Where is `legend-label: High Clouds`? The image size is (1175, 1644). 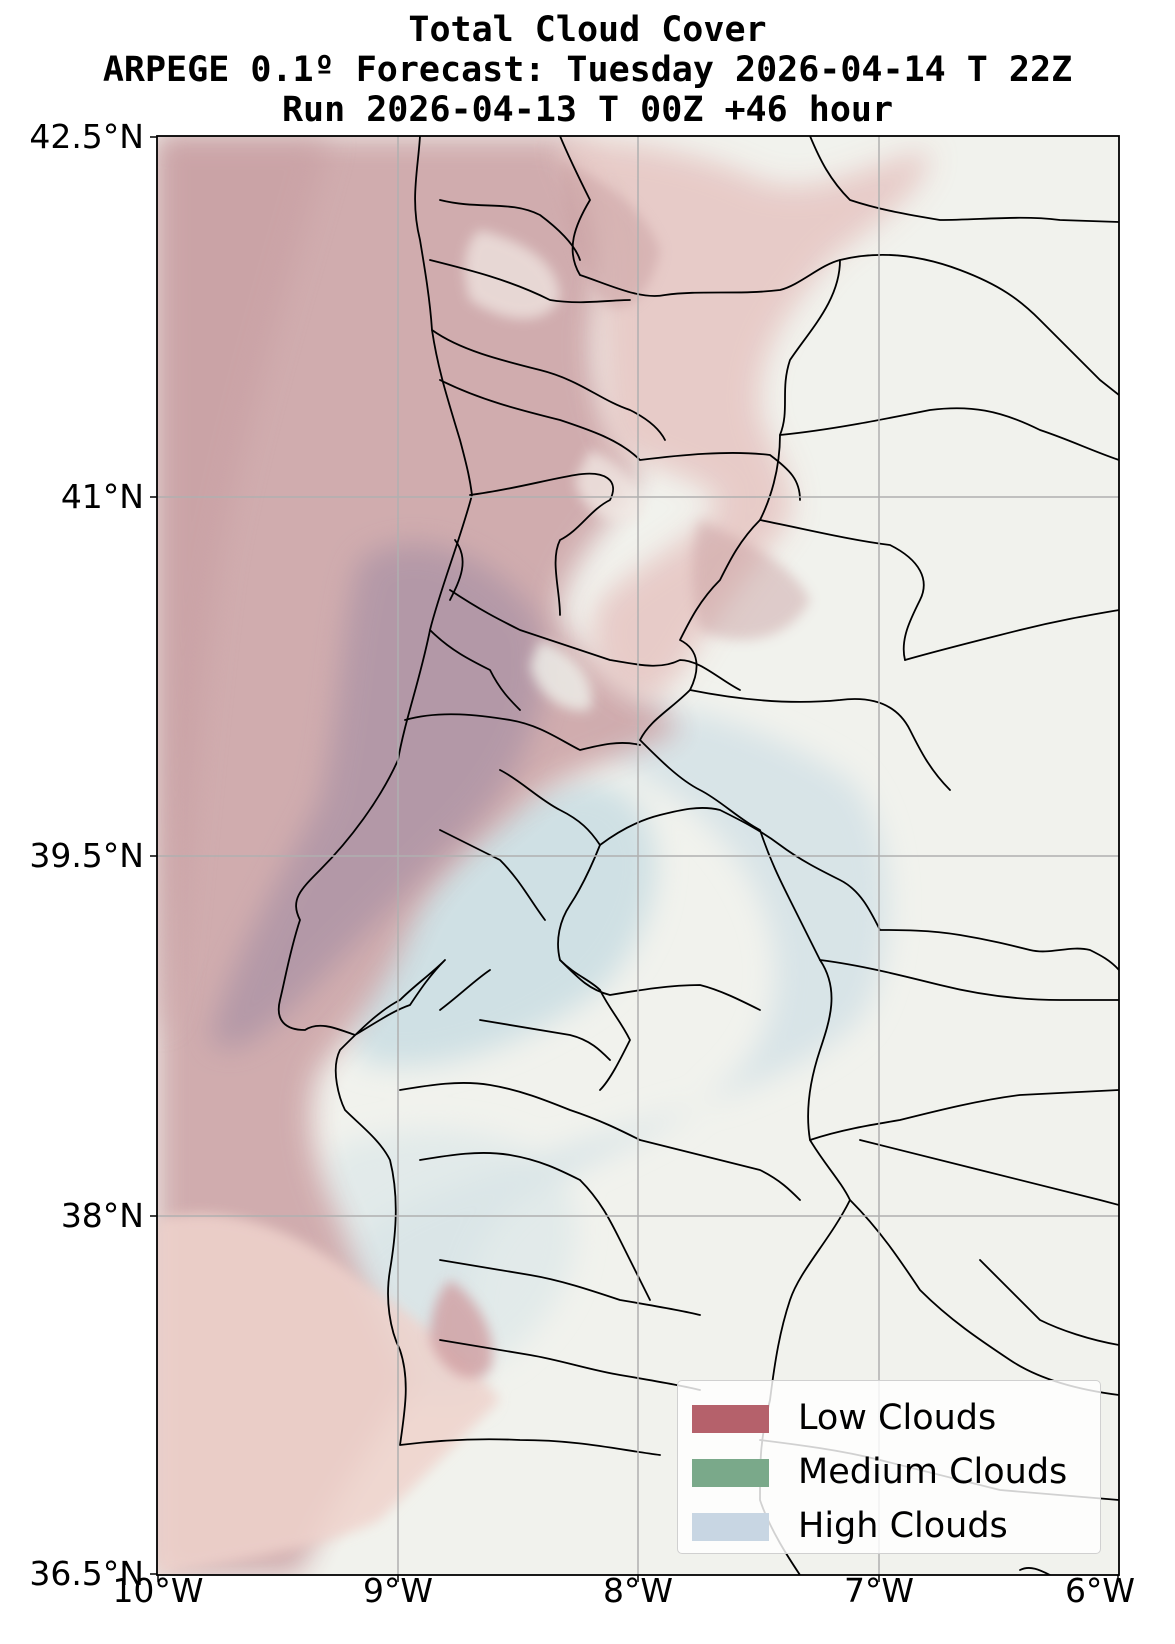 legend-label: High Clouds is located at coordinates (903, 1526).